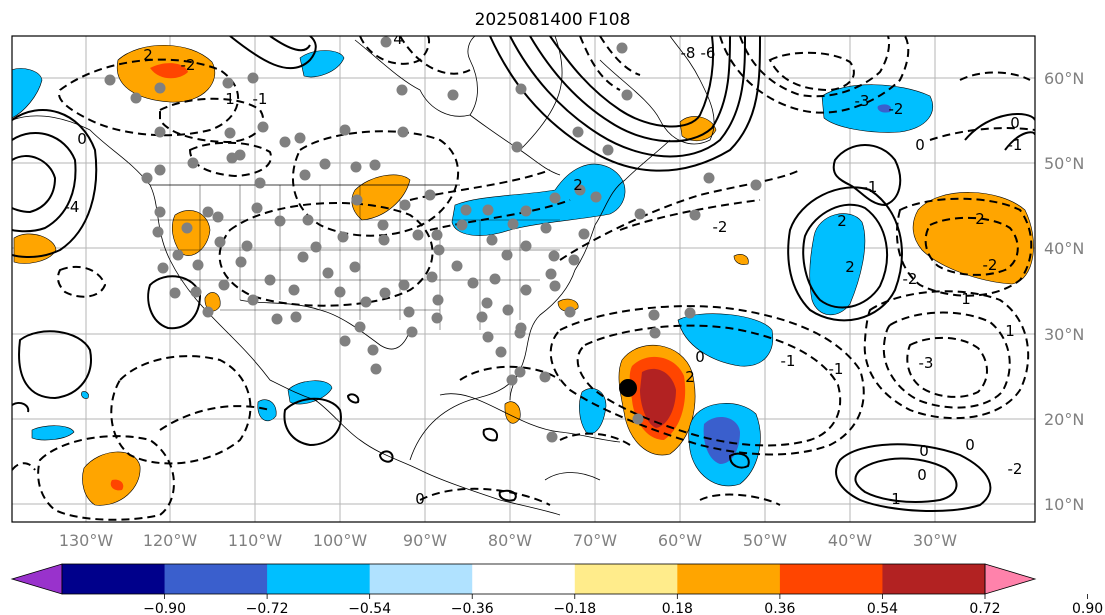  I want to click on colorbar-tick-label: 0.72, so click(984, 608).